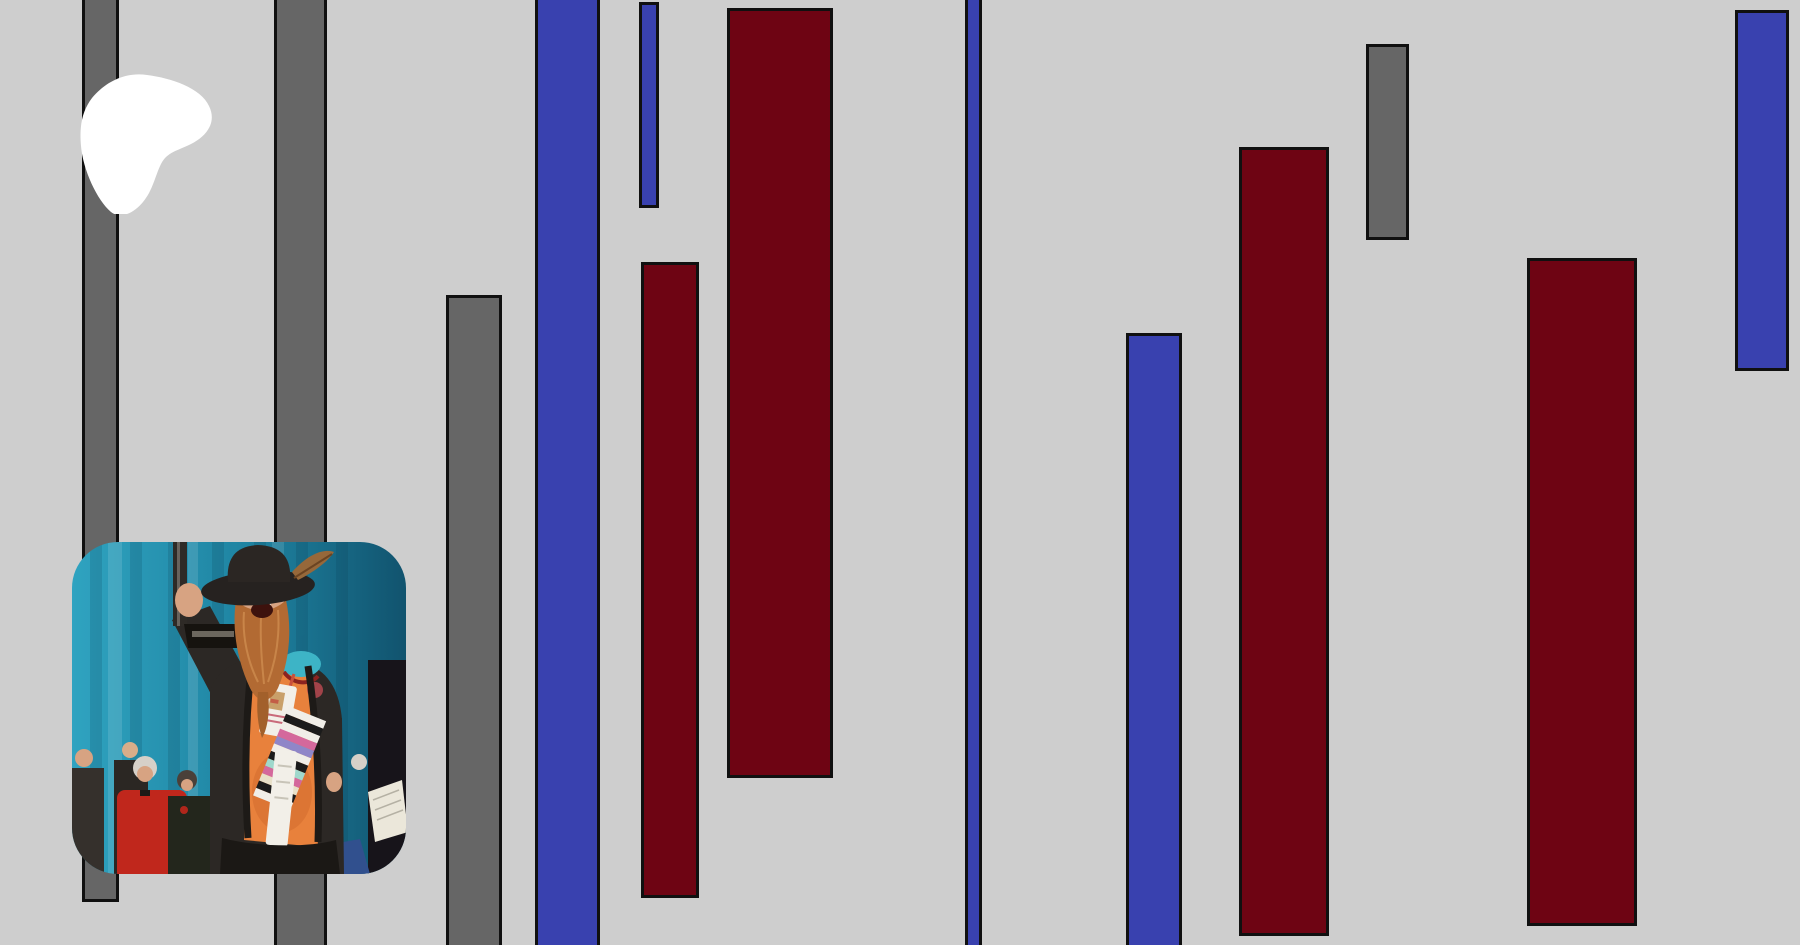 The width and height of the screenshot is (1800, 945). What do you see at coordinates (262, 610) in the screenshot?
I see `open-mouth` at bounding box center [262, 610].